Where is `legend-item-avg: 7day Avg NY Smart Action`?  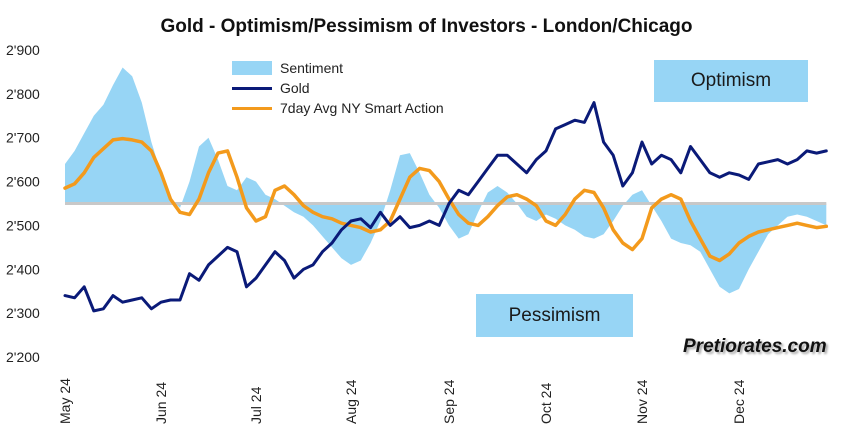
legend-item-avg: 7day Avg NY Smart Action is located at coordinates (338, 108).